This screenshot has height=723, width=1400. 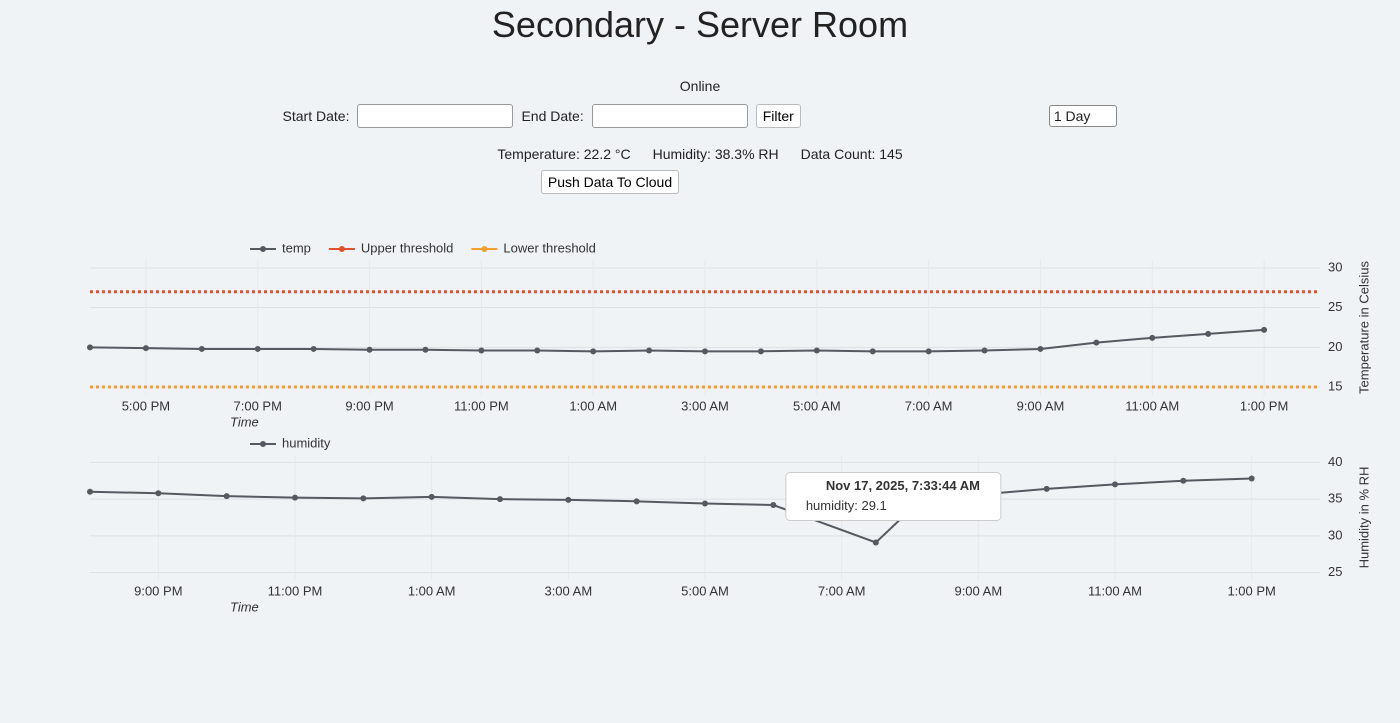 What do you see at coordinates (407, 247) in the screenshot?
I see `legend-label: Upper threshold` at bounding box center [407, 247].